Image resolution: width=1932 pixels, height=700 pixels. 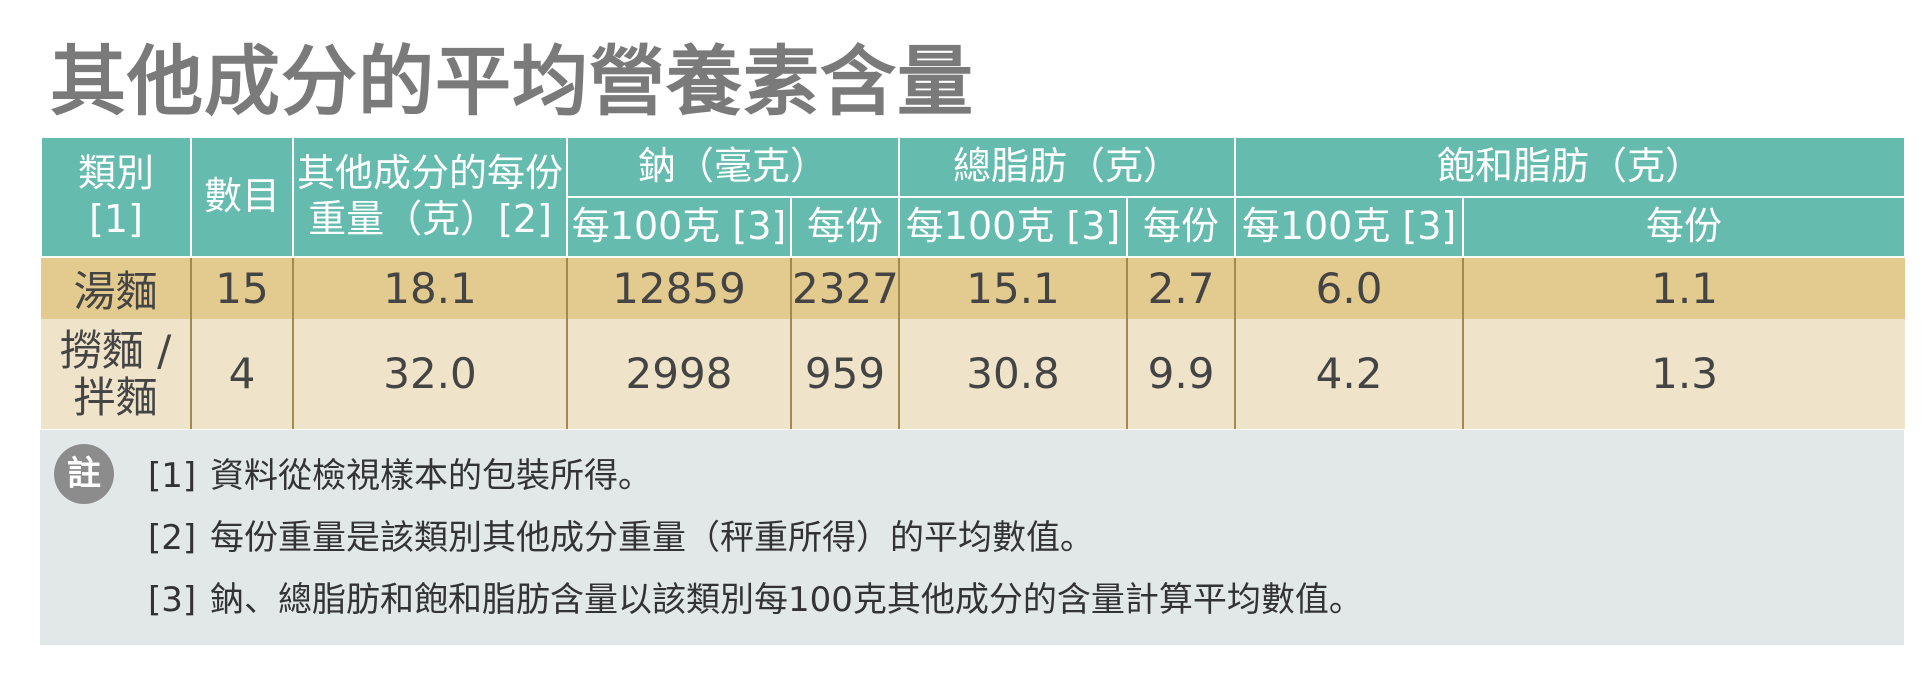 I want to click on cell-category: 湯麵, so click(x=116, y=288).